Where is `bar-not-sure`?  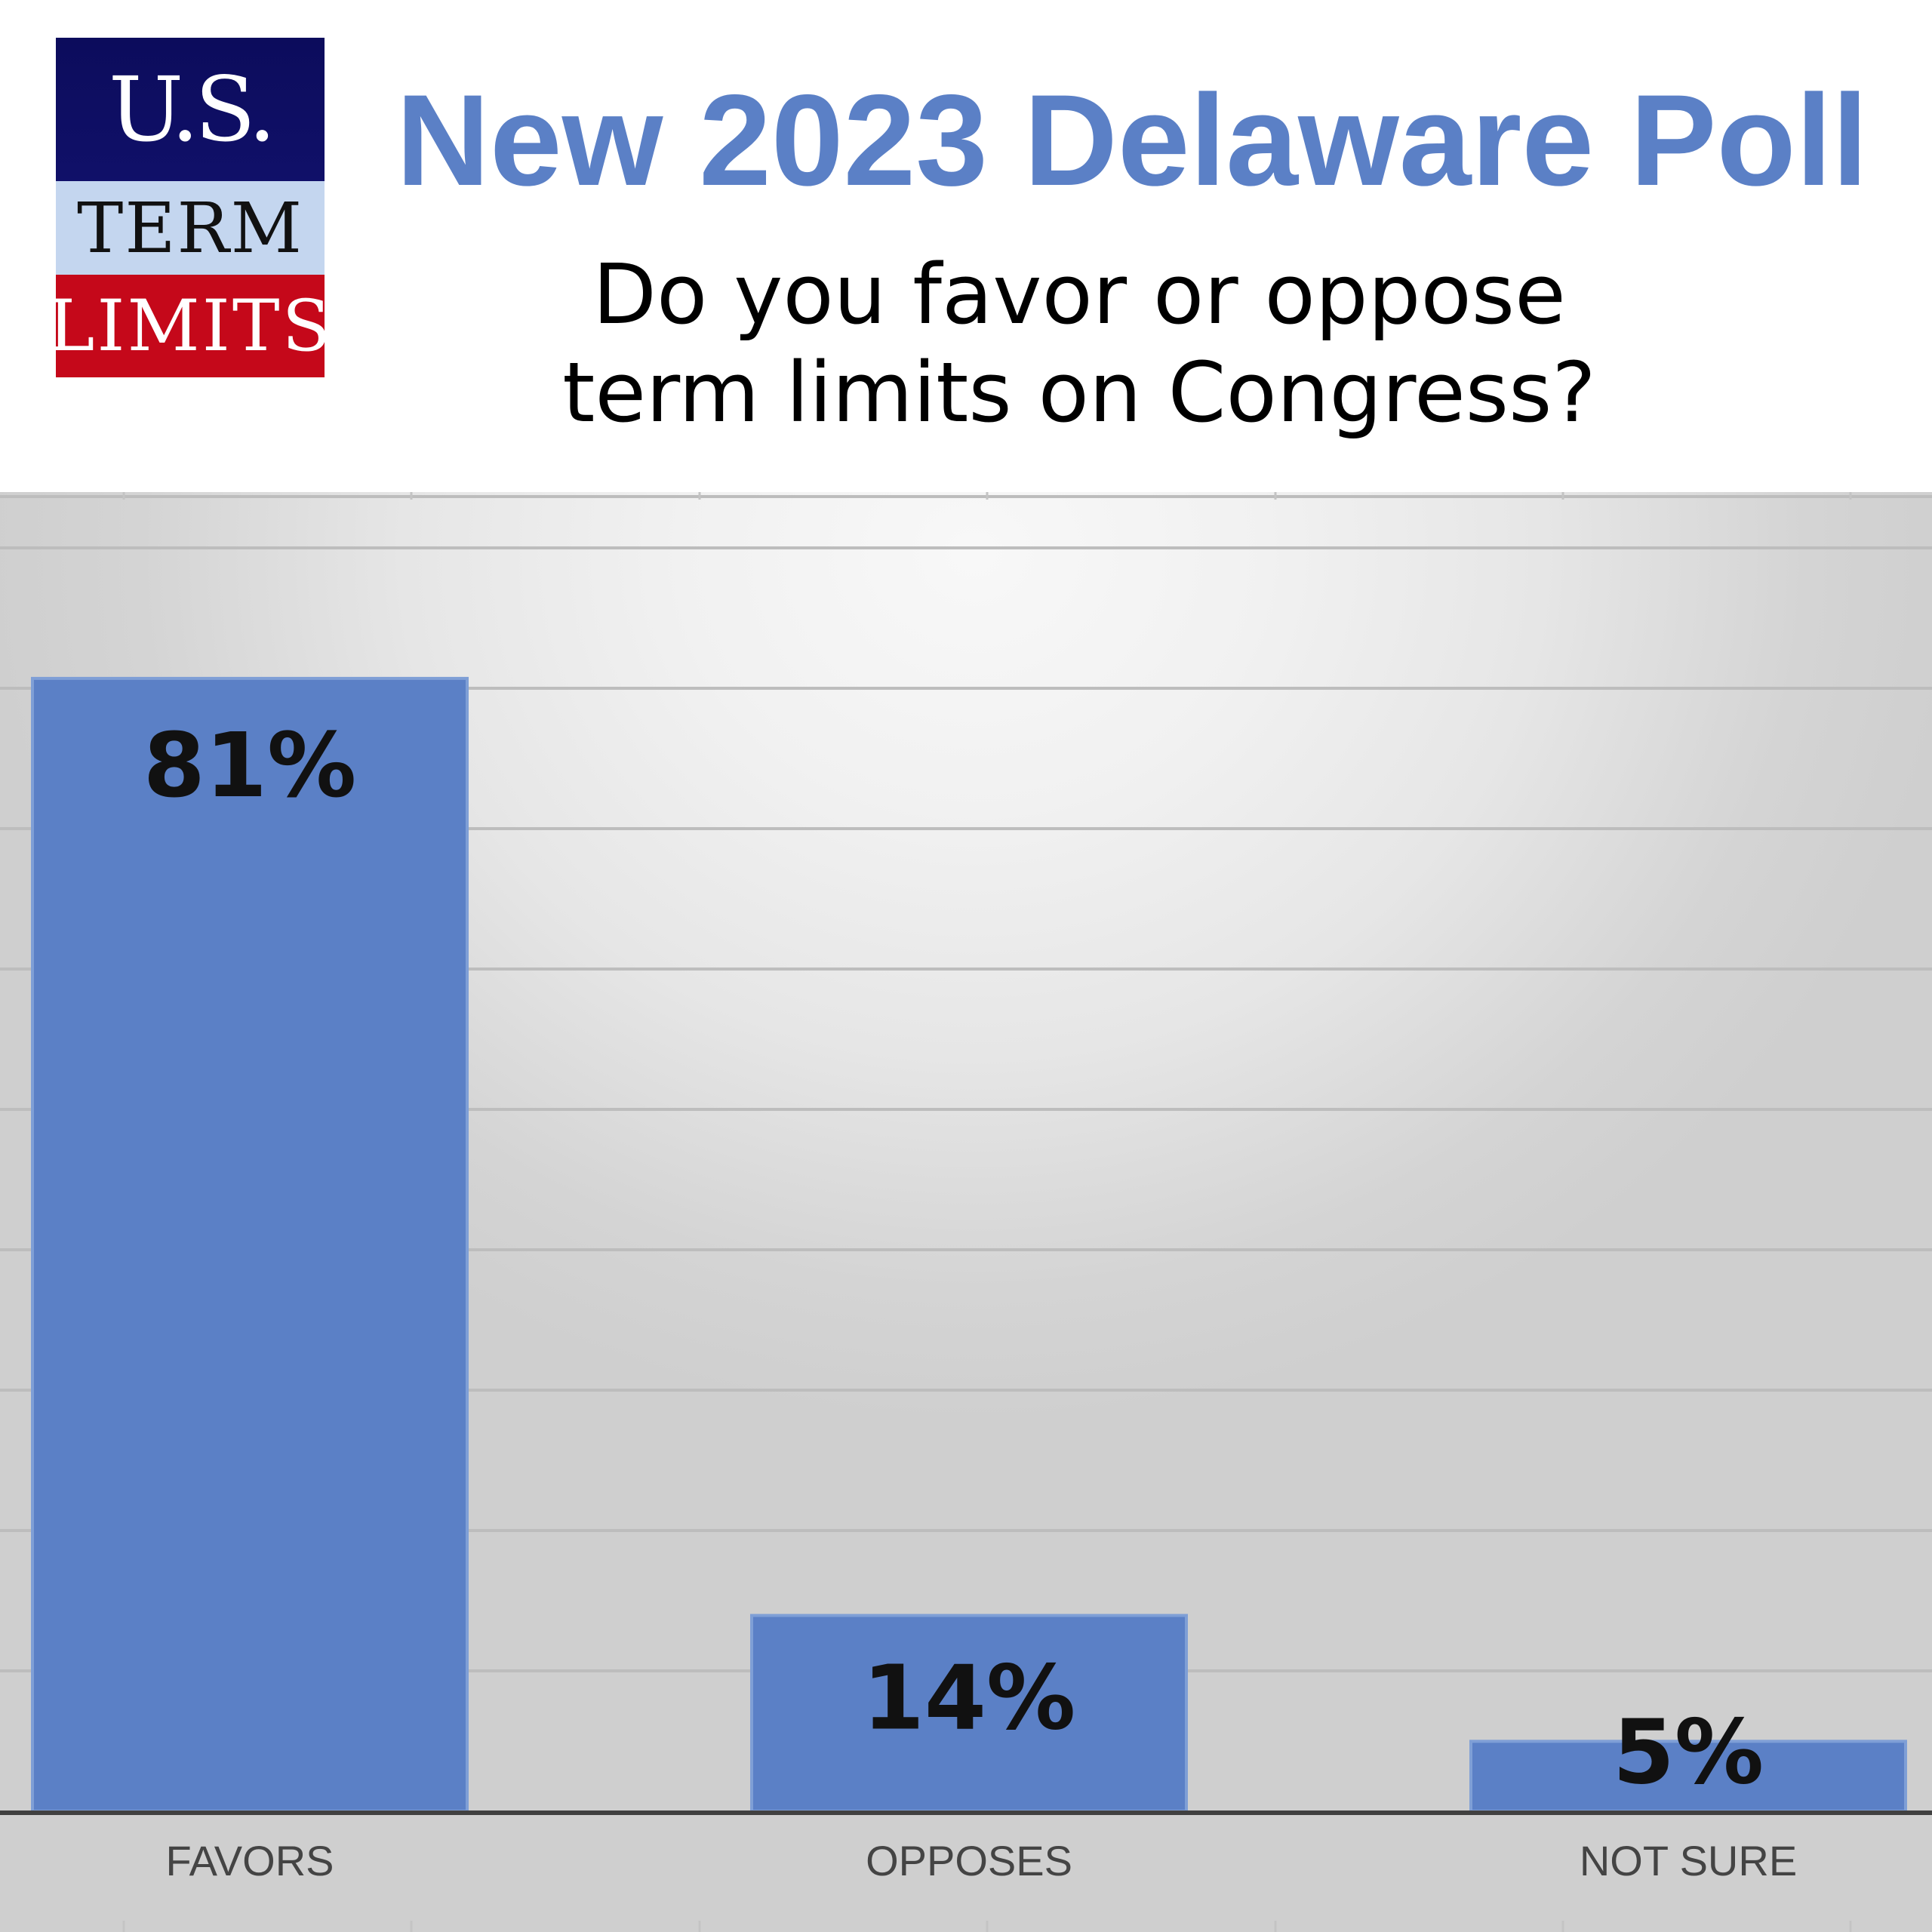 bar-not-sure is located at coordinates (1688, 1777).